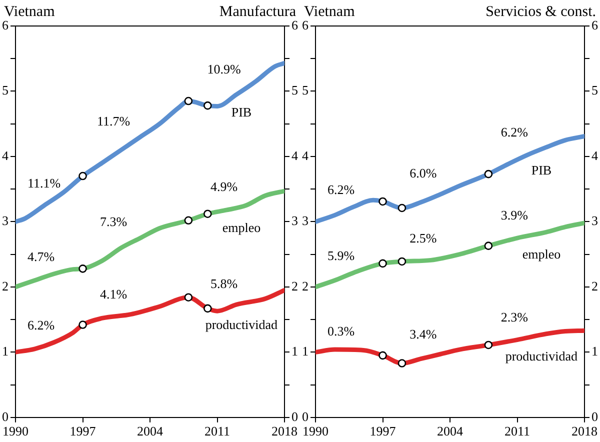 The width and height of the screenshot is (600, 442). What do you see at coordinates (44, 183) in the screenshot?
I see `annotation: 11.1%` at bounding box center [44, 183].